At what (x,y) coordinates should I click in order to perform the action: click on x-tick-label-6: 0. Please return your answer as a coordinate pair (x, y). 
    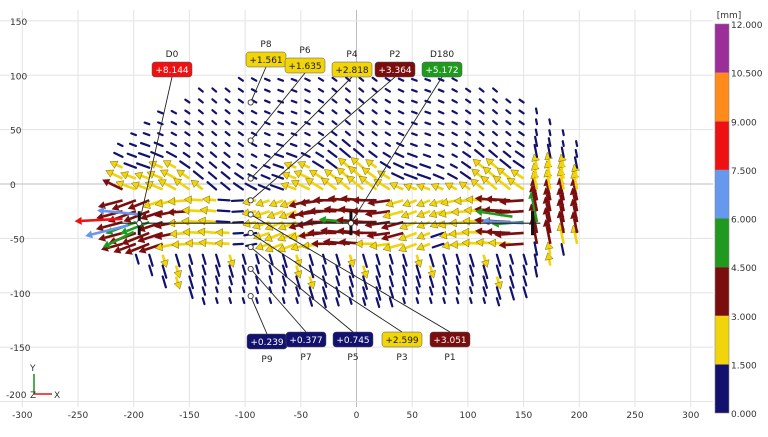
    Looking at the image, I should click on (357, 416).